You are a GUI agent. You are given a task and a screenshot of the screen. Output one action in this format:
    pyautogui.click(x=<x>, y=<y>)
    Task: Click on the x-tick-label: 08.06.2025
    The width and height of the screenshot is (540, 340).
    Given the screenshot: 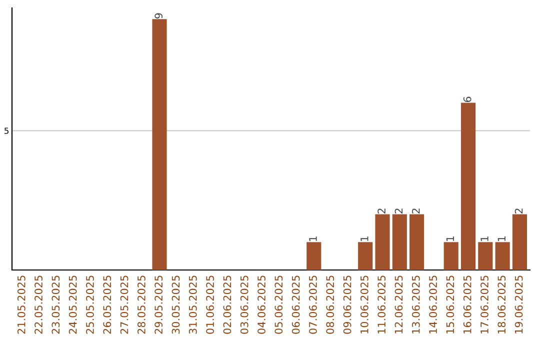 What is the action you would take?
    pyautogui.click(x=330, y=305)
    